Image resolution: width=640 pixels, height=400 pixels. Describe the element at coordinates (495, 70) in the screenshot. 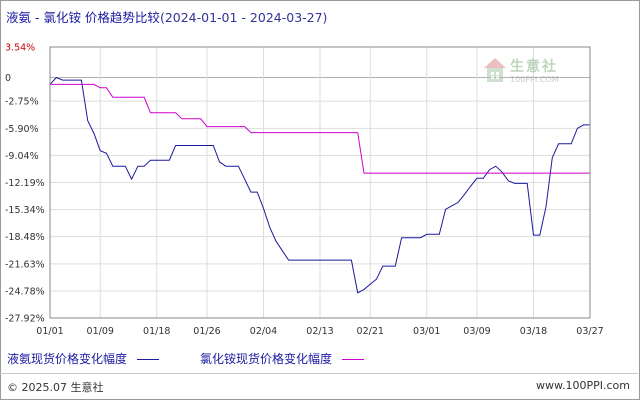

I see `house-logo-icon` at that location.